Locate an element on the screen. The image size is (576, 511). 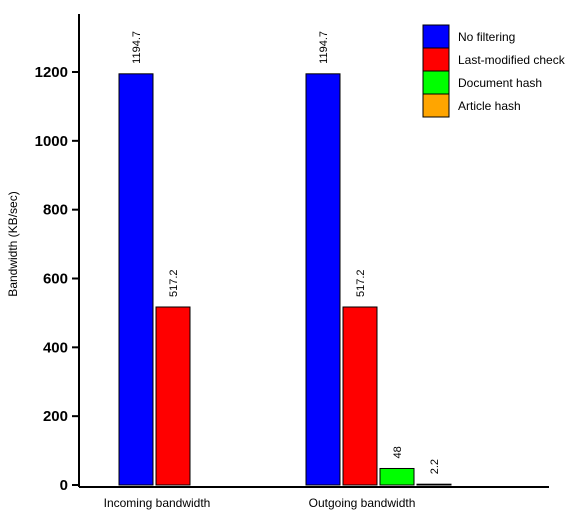
category-label: Incoming bandwidth is located at coordinates (157, 503).